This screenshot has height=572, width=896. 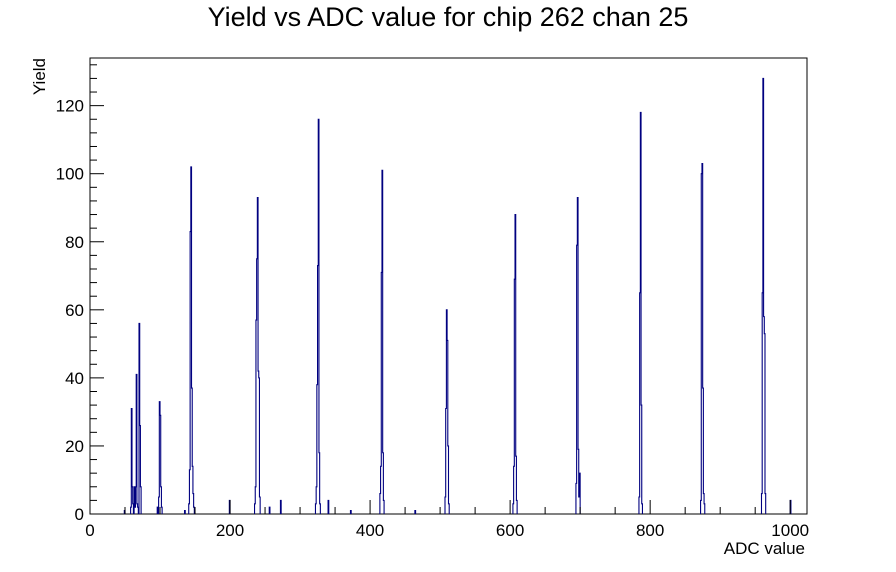 What do you see at coordinates (89, 530) in the screenshot?
I see `x-tick-label: 0` at bounding box center [89, 530].